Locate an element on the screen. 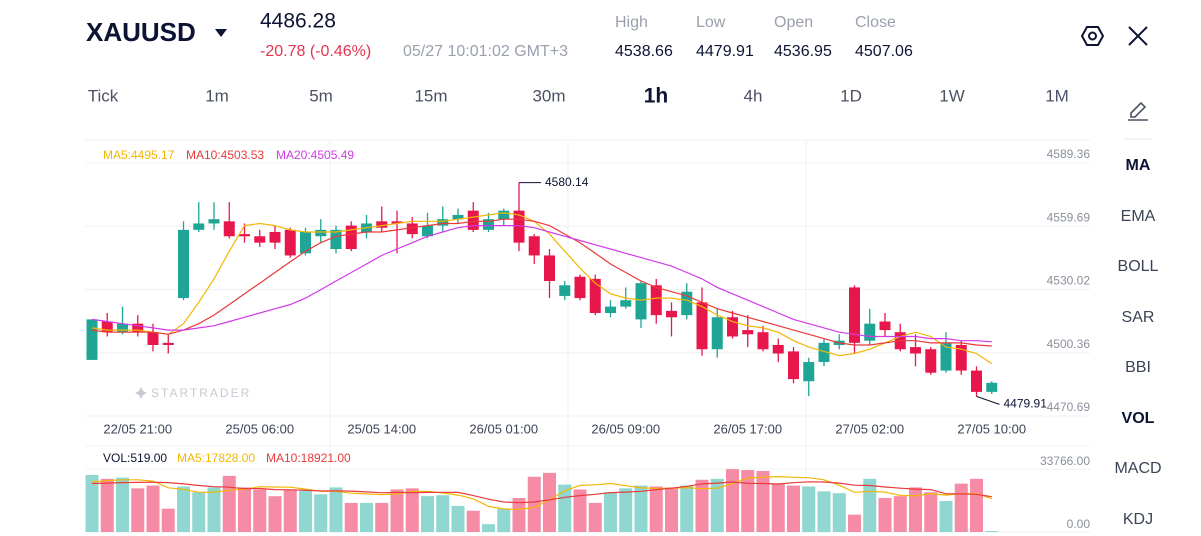  timeframe: 5m is located at coordinates (321, 95).